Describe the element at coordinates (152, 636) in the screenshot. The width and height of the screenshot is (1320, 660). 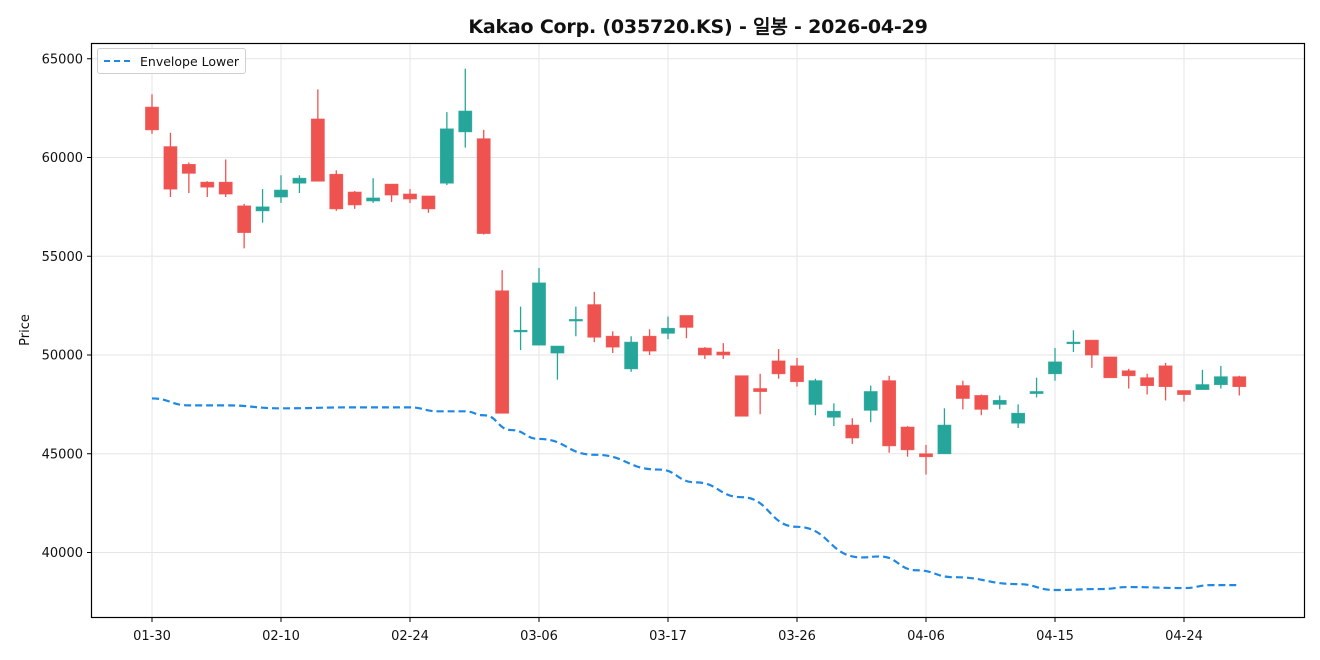
I see `x-tick-label: 01-30` at that location.